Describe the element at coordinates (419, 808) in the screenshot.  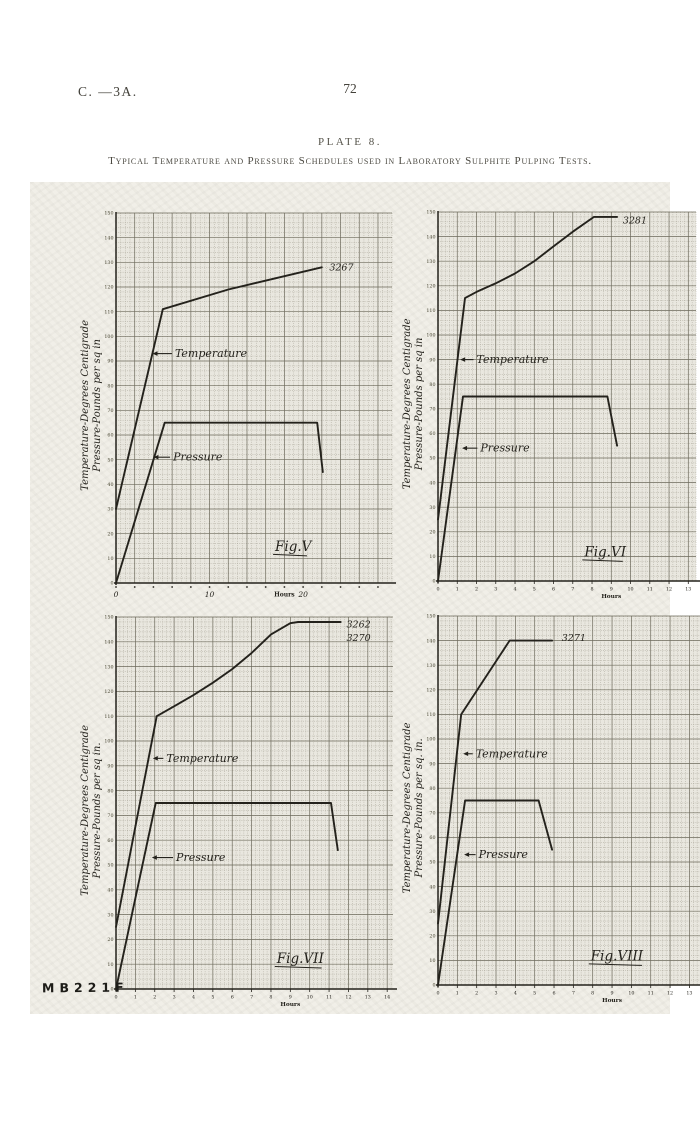
I see `svg-text: Pressure-Pounds per sq. in.` at that location.